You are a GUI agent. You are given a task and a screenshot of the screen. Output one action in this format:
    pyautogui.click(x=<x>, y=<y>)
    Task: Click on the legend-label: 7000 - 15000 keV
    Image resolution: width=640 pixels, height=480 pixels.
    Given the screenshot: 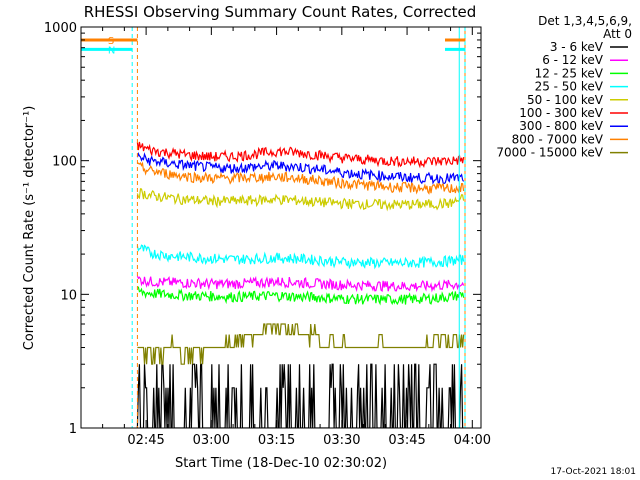 What is the action you would take?
    pyautogui.click(x=549, y=153)
    